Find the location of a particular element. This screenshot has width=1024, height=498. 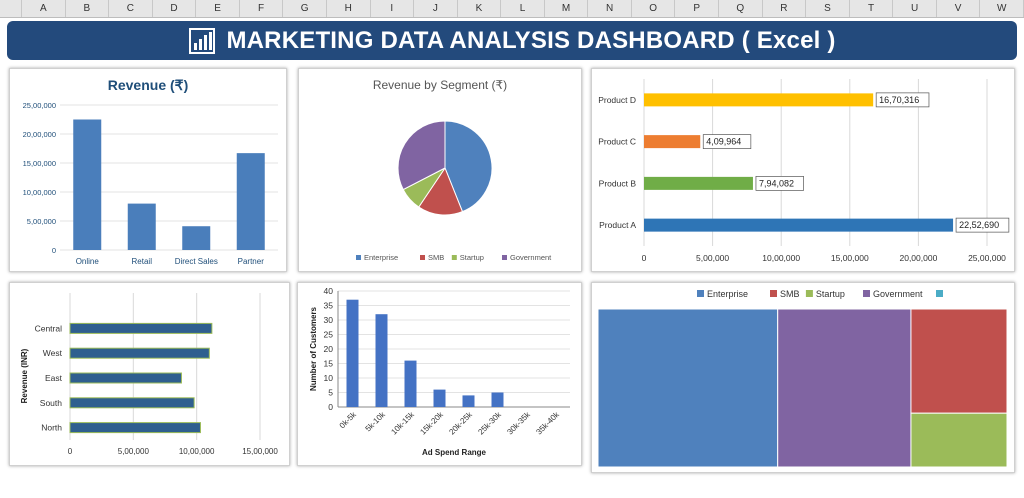

y-tick-label: 15 is located at coordinates (329, 364).